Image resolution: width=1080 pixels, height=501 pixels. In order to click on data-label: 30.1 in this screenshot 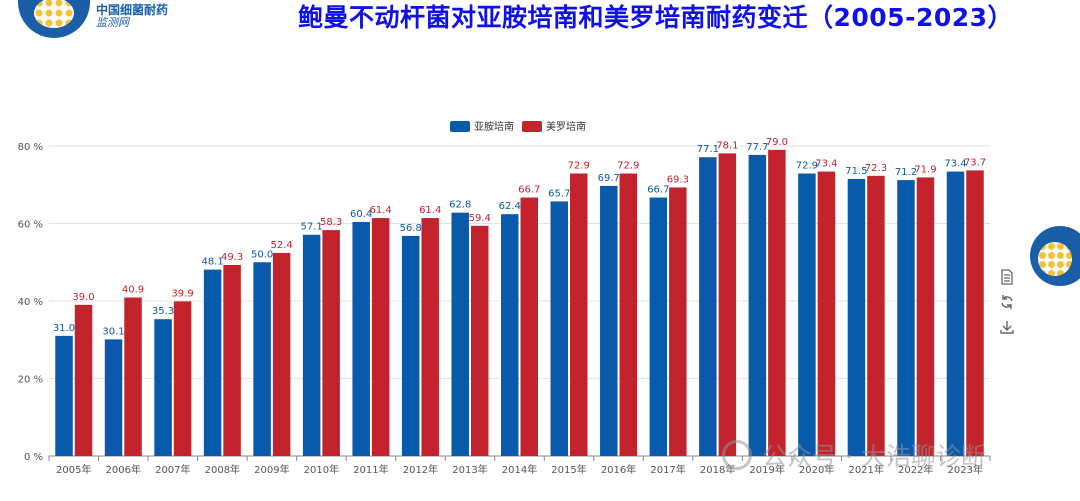, I will do `click(113, 331)`.